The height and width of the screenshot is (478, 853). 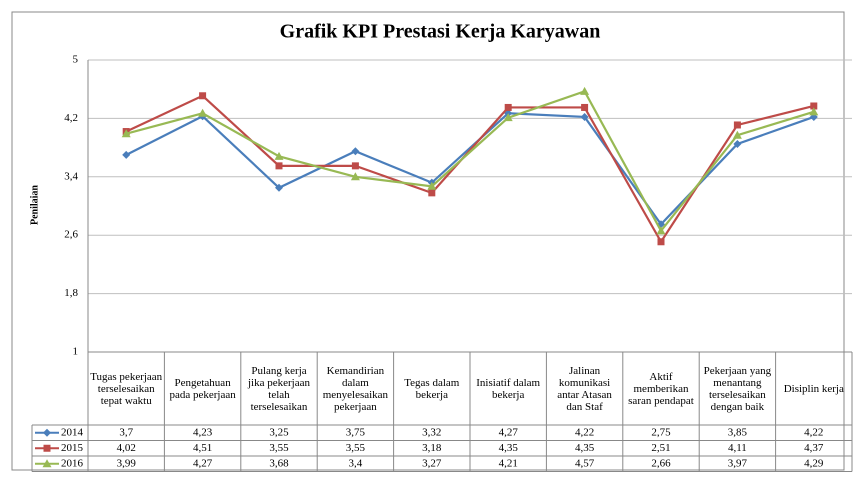 I want to click on x-tick-label: Disiplin kerja, so click(x=813, y=388).